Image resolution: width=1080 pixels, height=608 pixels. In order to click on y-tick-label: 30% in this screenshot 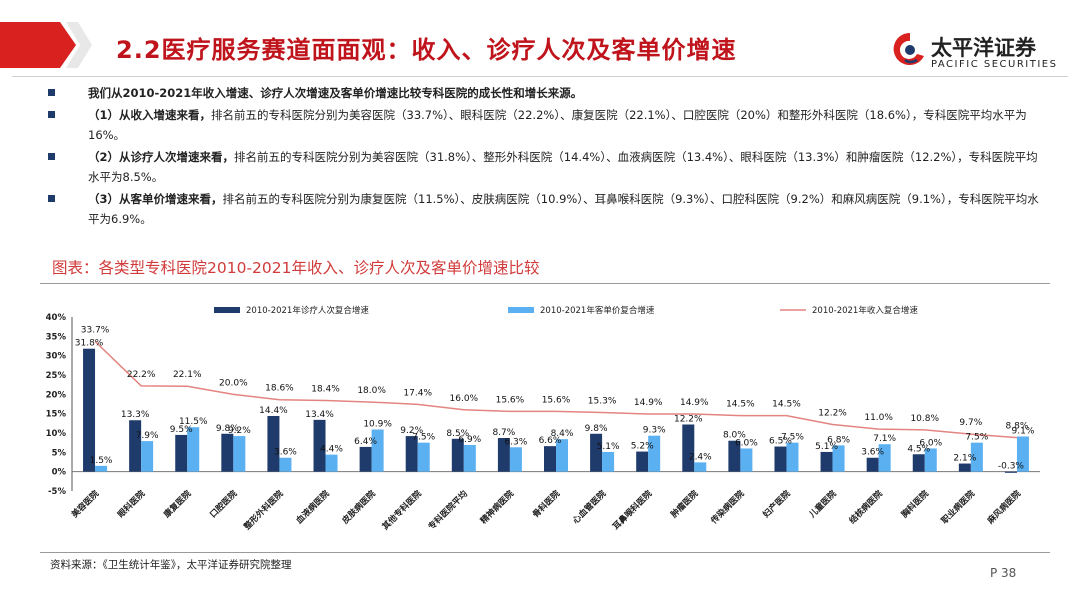, I will do `click(56, 357)`.